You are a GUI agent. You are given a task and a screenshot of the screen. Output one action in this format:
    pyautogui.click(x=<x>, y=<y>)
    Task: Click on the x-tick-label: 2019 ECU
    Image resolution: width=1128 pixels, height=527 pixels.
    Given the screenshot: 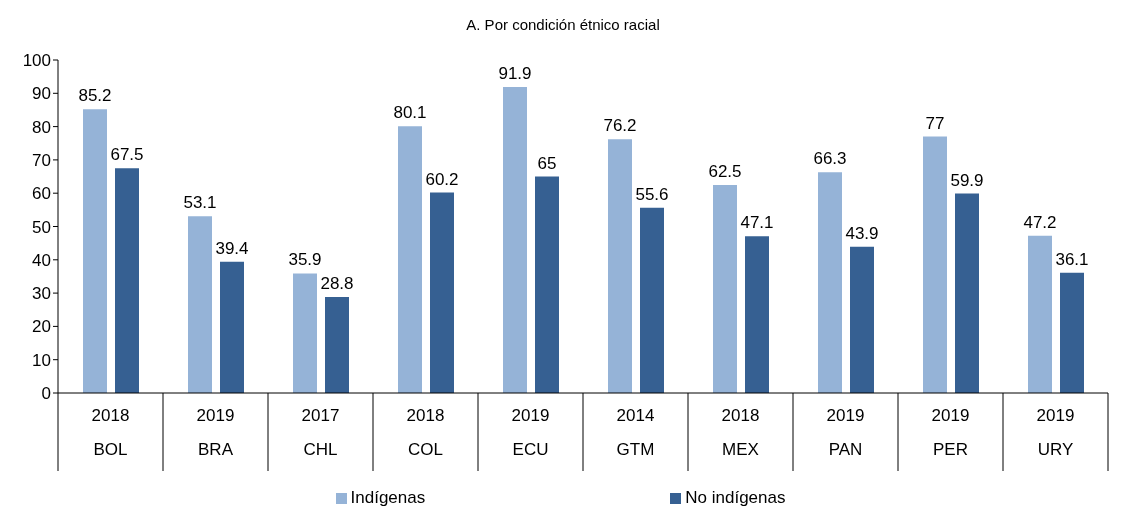 What is the action you would take?
    pyautogui.click(x=530, y=432)
    